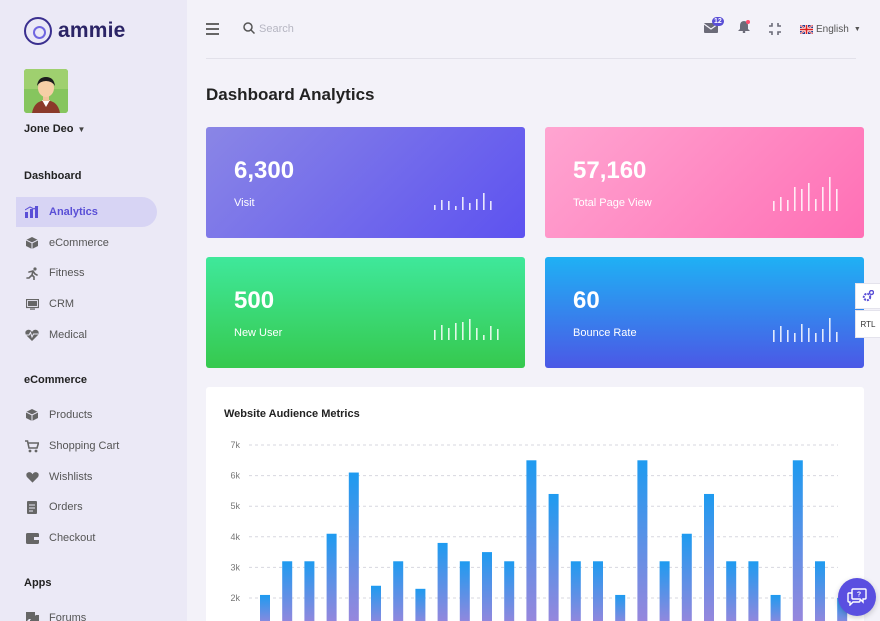 The height and width of the screenshot is (621, 880). I want to click on sidebar-section-title: Apps, so click(38, 583).